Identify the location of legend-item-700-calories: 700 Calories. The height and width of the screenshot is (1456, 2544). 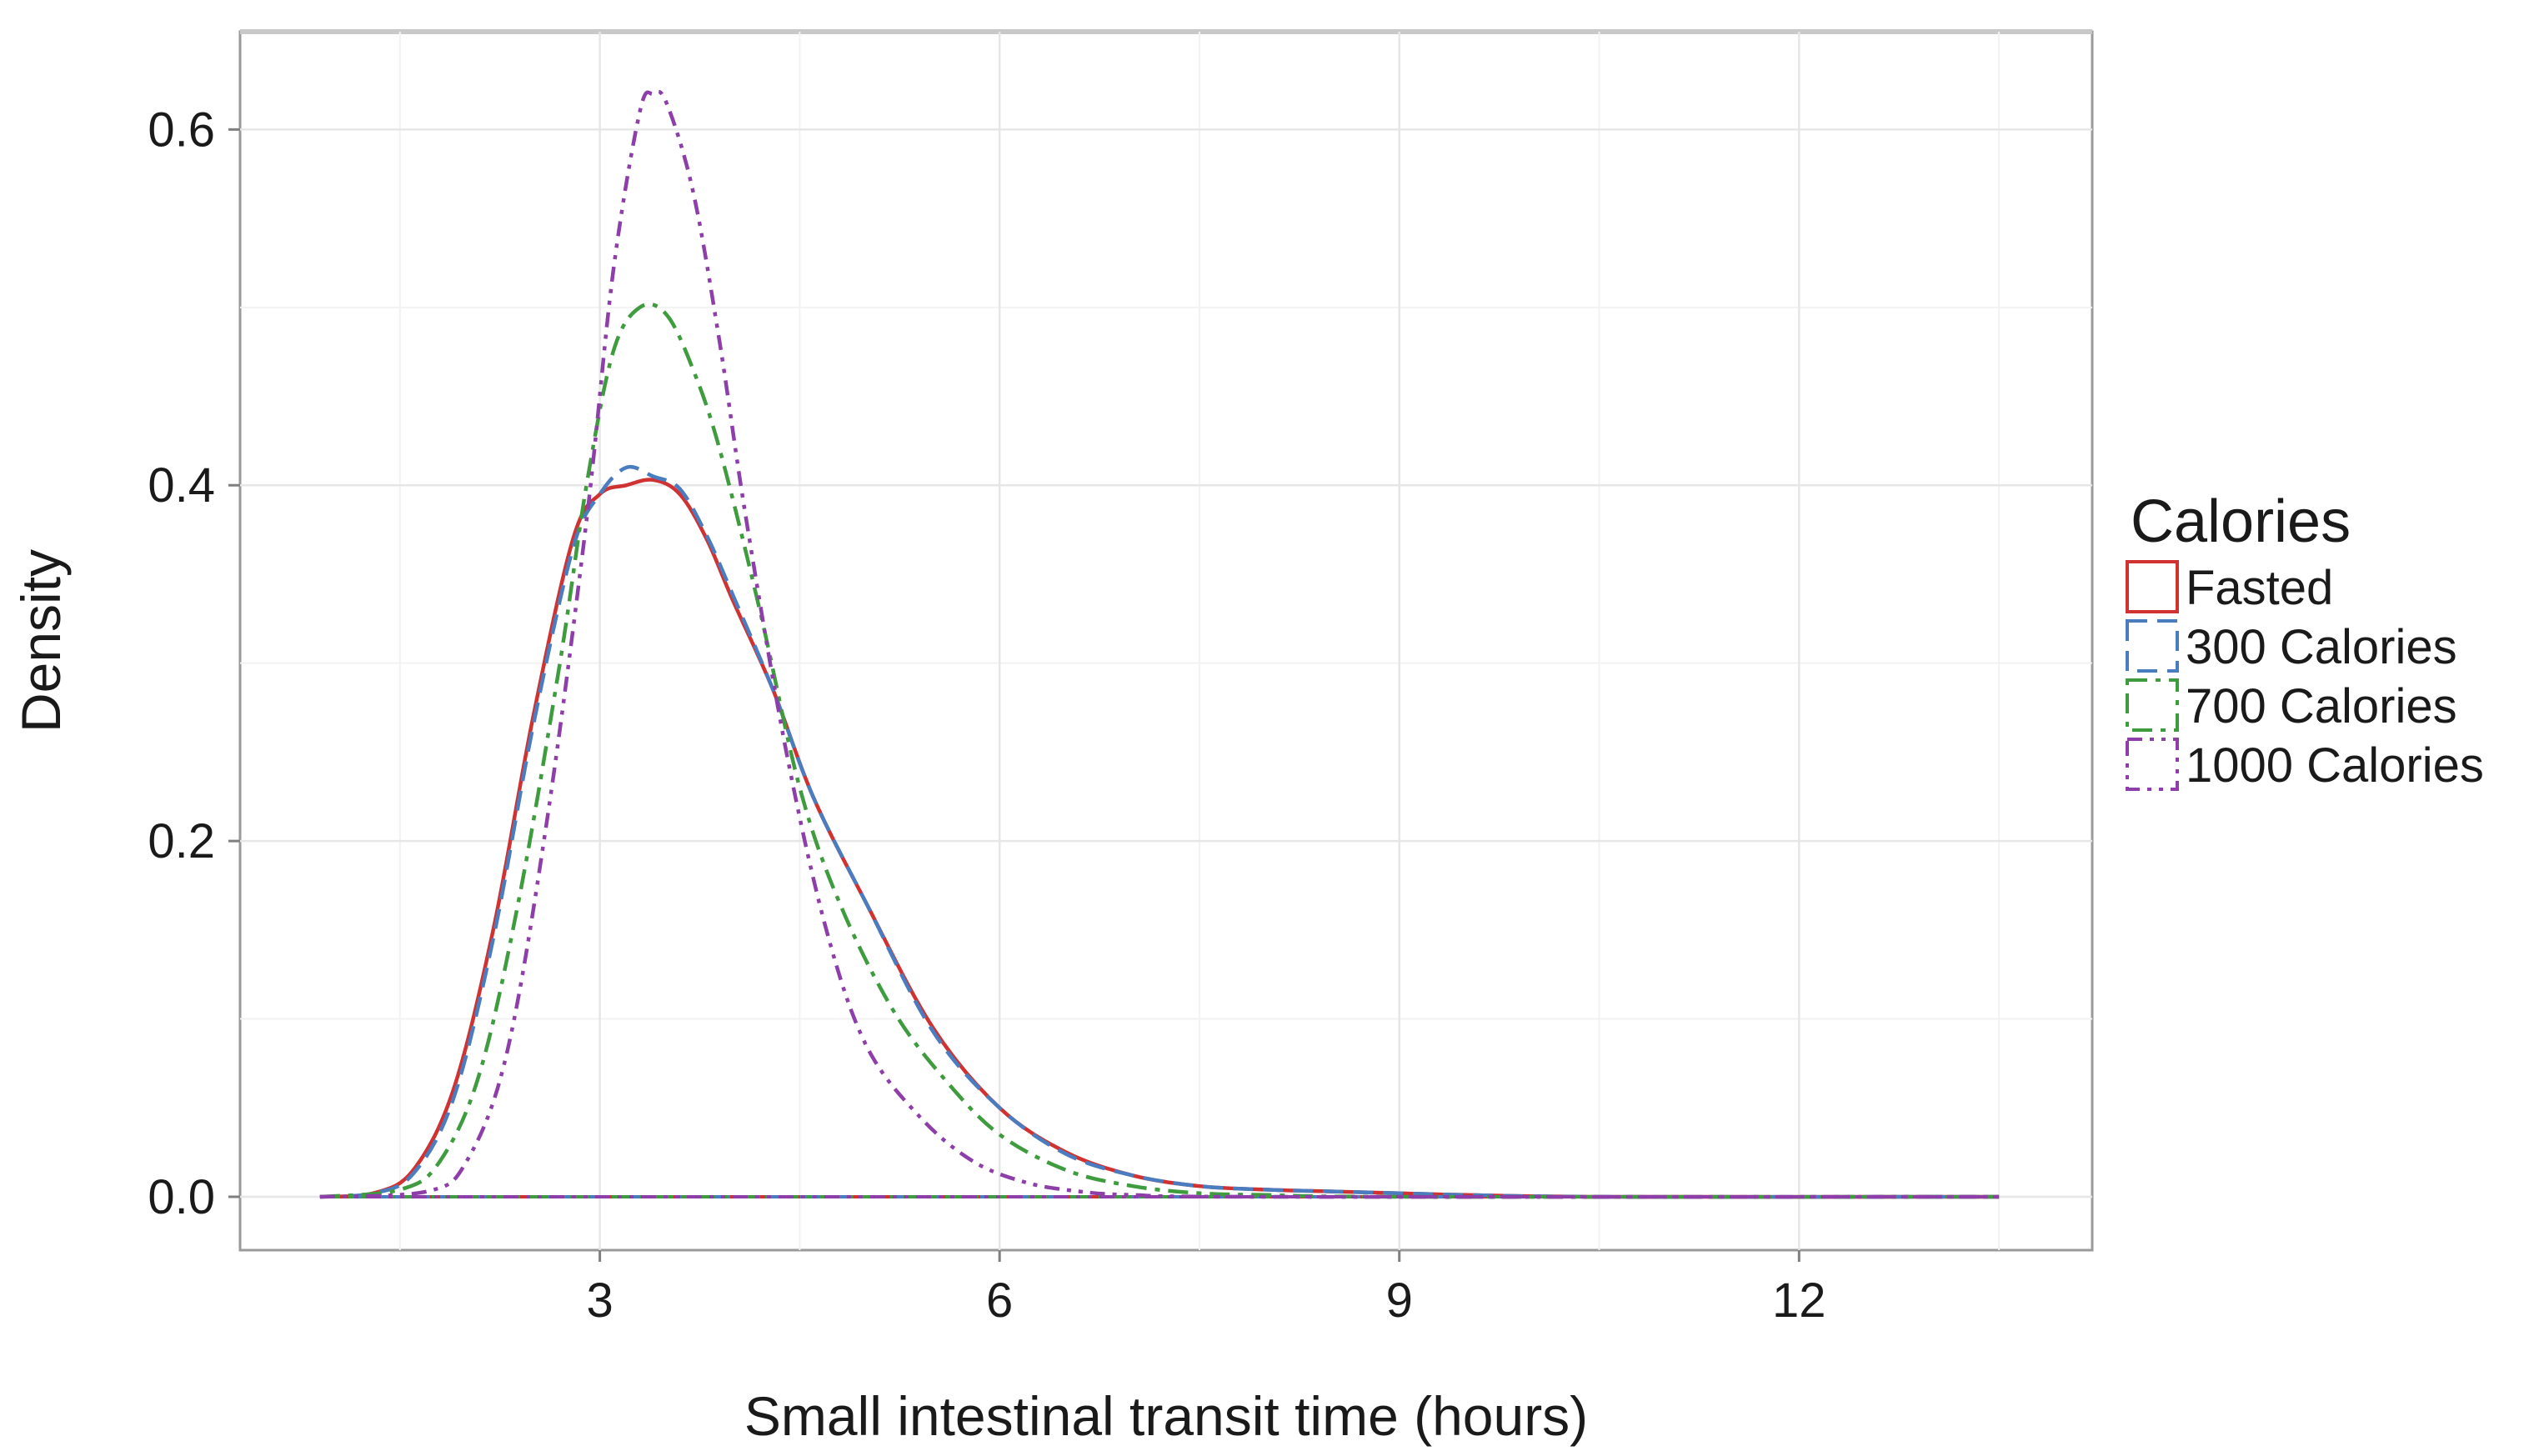
(2291, 705).